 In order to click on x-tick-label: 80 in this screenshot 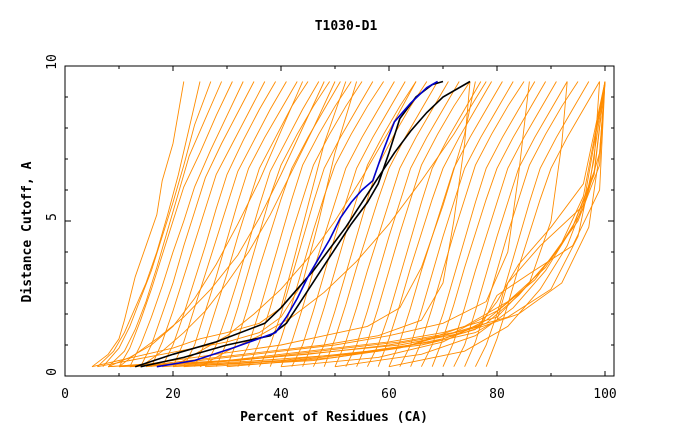, I will do `click(497, 394)`.